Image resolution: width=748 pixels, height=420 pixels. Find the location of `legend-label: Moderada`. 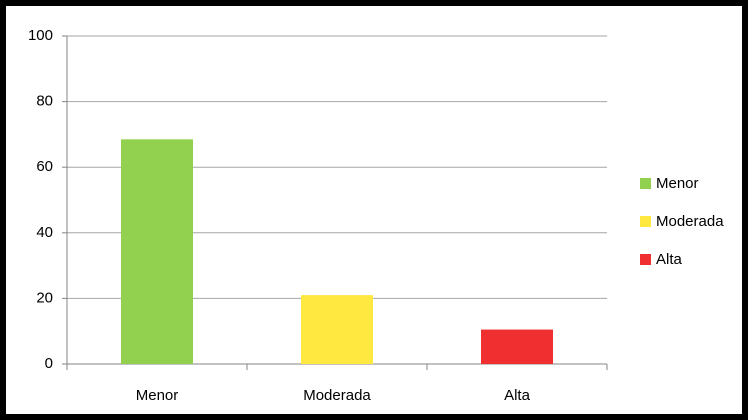

legend-label: Moderada is located at coordinates (690, 221).